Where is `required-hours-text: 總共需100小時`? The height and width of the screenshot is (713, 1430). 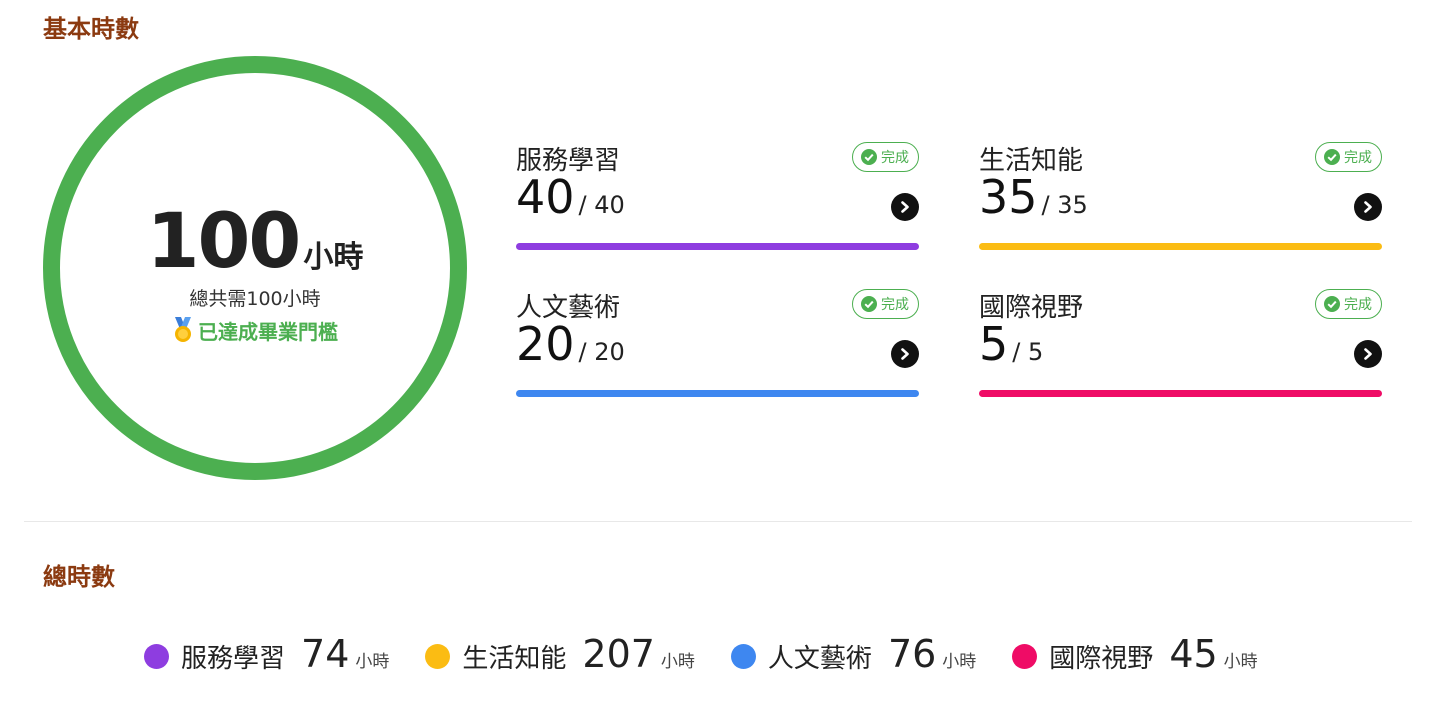 required-hours-text: 總共需100小時 is located at coordinates (255, 299).